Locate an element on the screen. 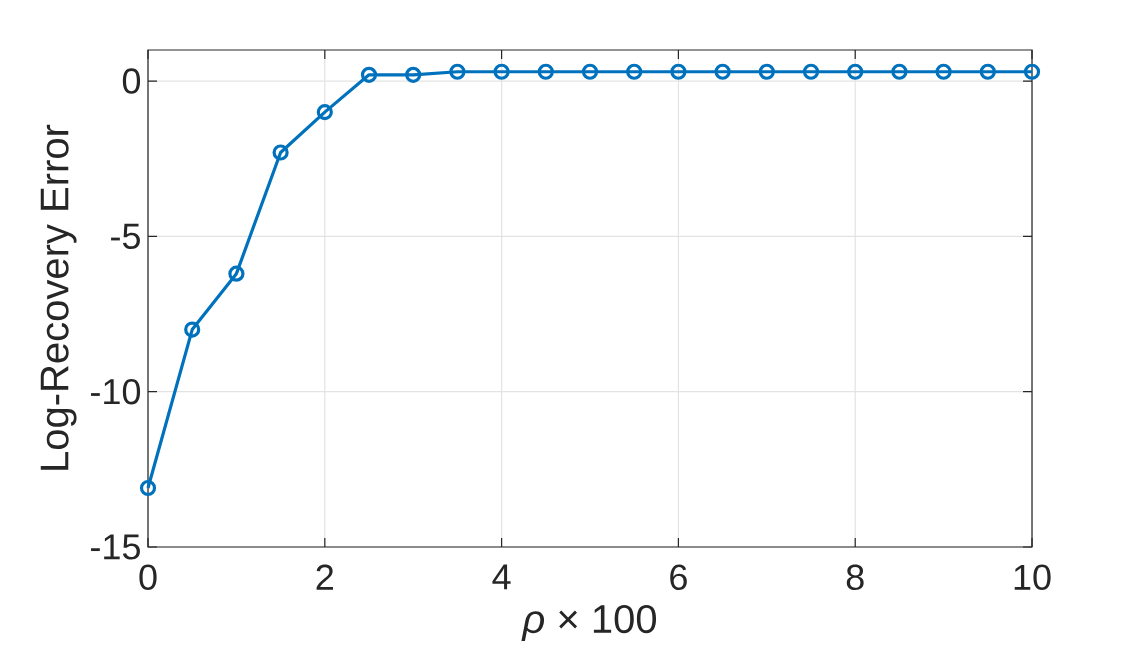  x-tick-label: 10 is located at coordinates (1032, 577).